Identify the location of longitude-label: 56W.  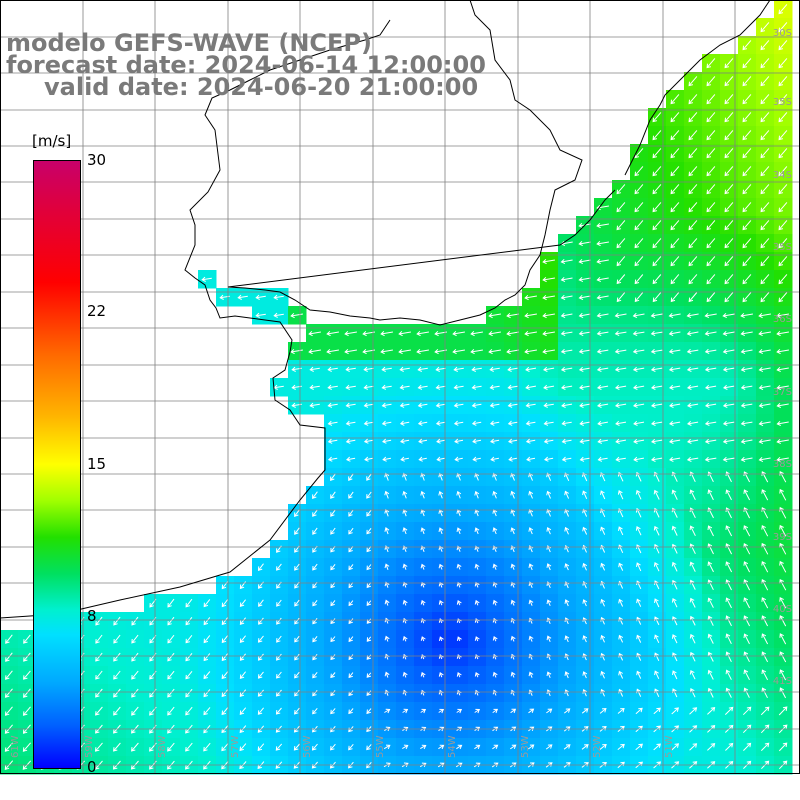
(307, 746).